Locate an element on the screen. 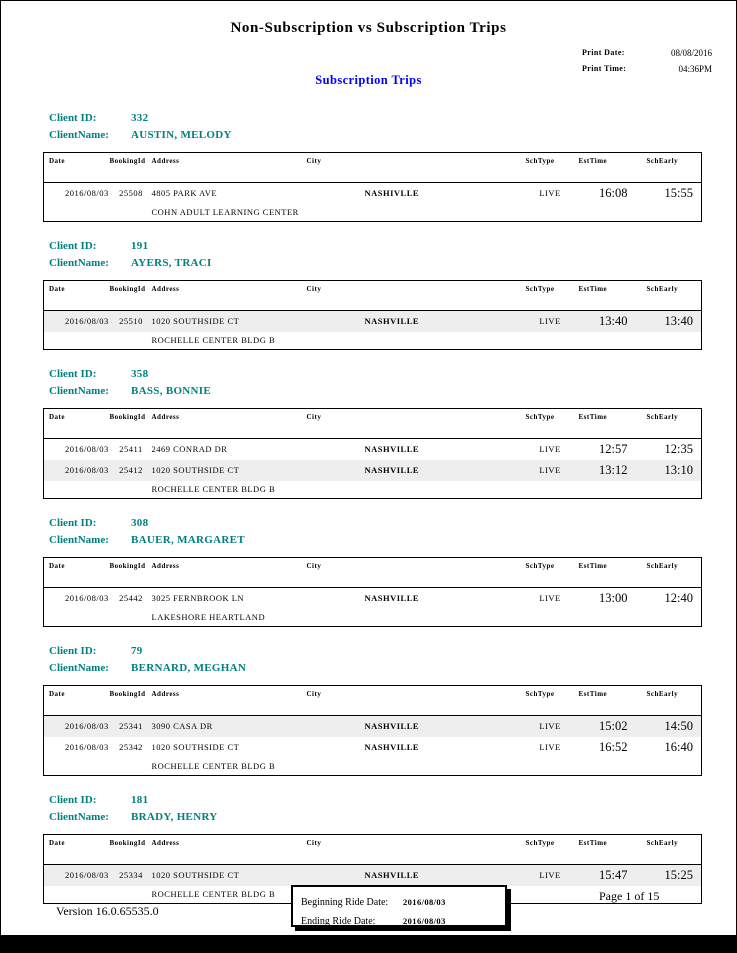 This screenshot has width=737, height=953. client-name-row: ClientName: BASS, BONNIE is located at coordinates (374, 390).